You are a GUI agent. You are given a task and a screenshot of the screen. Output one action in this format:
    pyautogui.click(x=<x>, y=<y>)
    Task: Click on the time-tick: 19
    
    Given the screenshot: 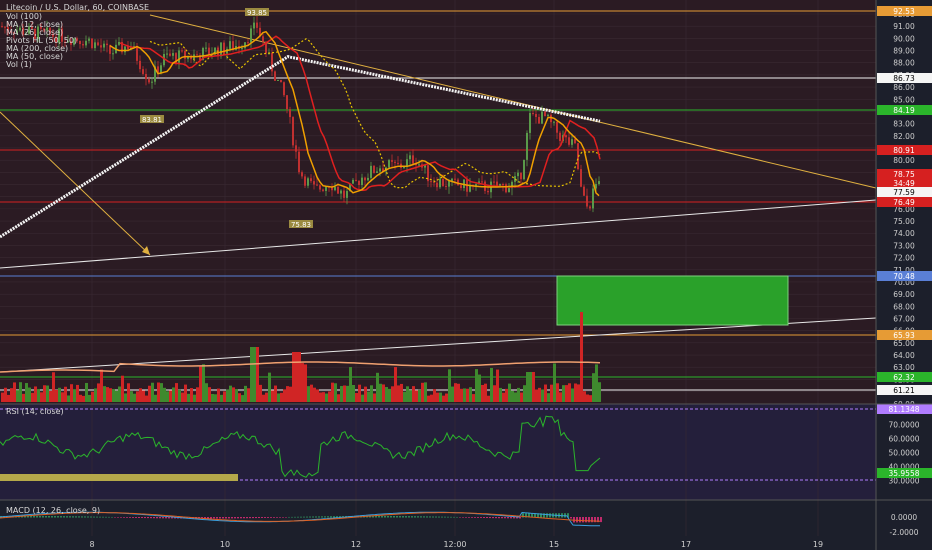 What is the action you would take?
    pyautogui.click(x=818, y=544)
    